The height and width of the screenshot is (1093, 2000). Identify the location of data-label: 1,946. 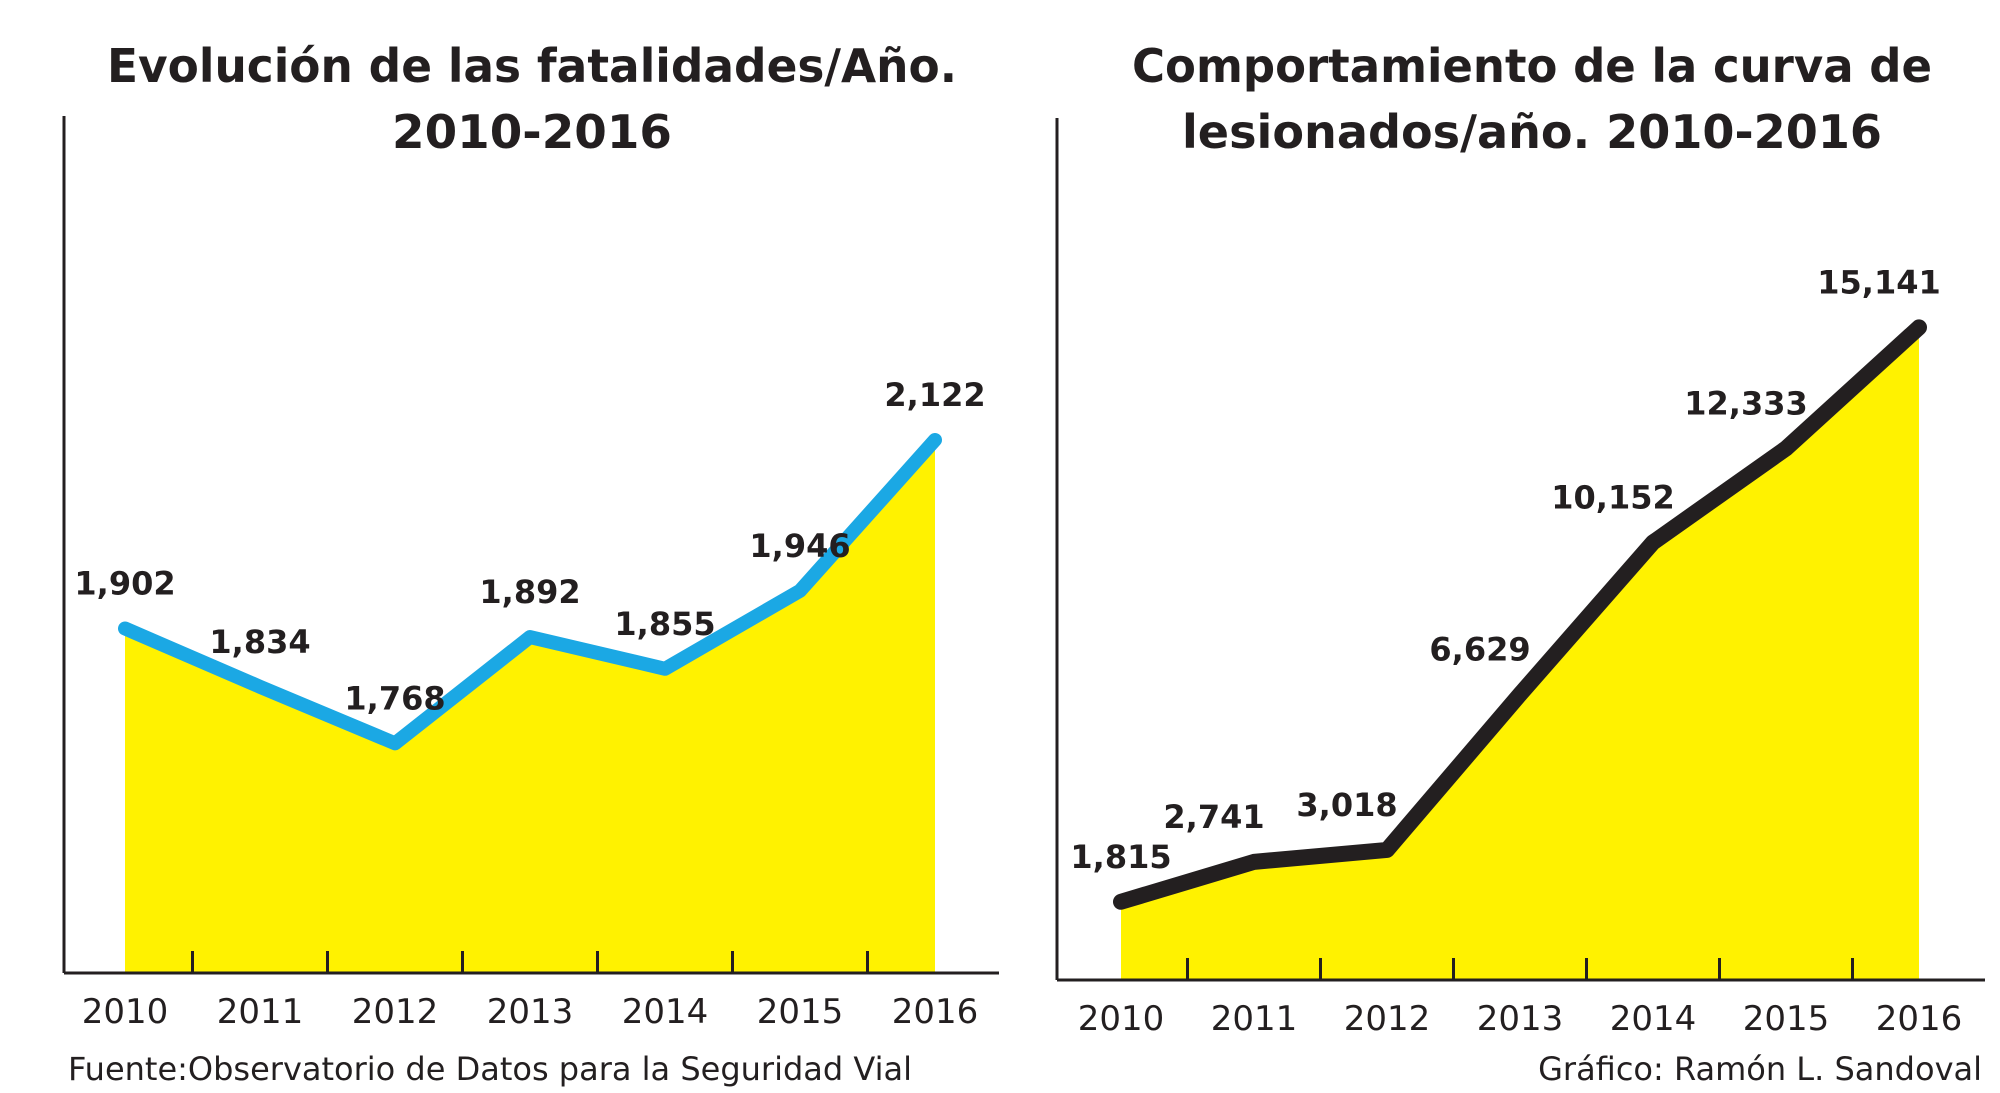
(799, 546).